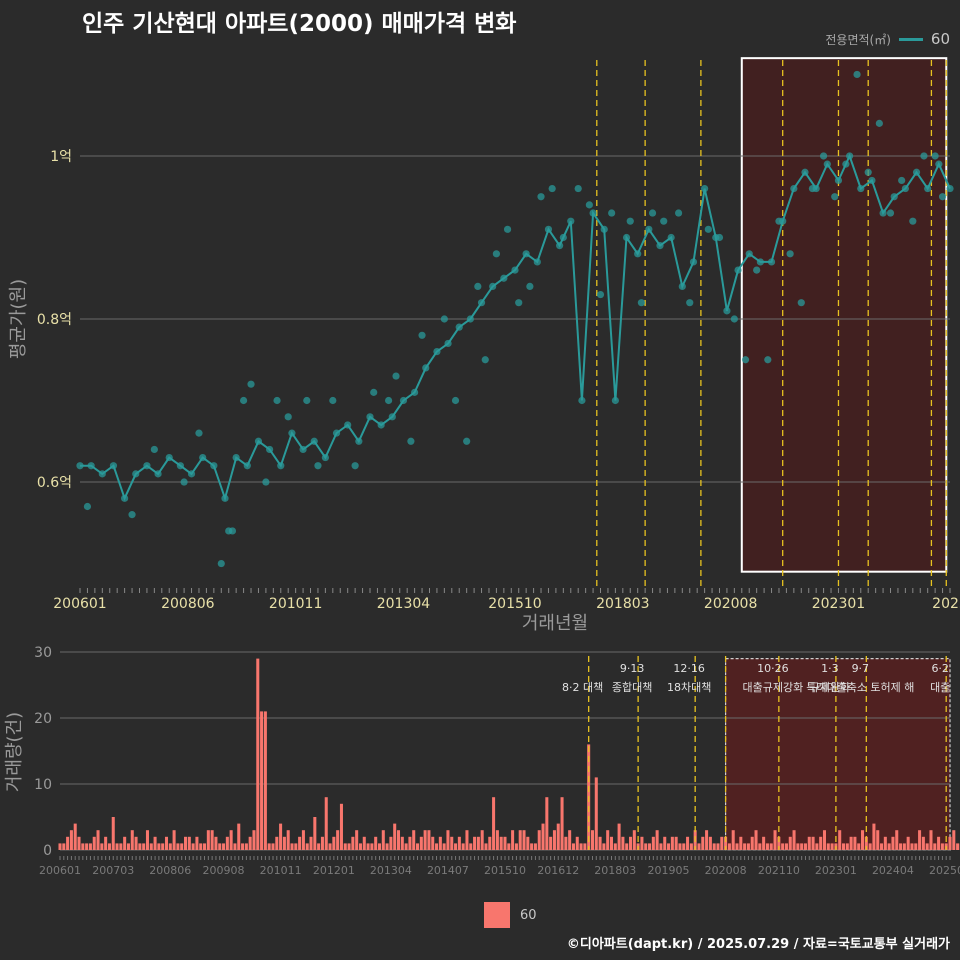  Describe the element at coordinates (773, 668) in the screenshot. I see `policy-date-label: 10·26` at that location.